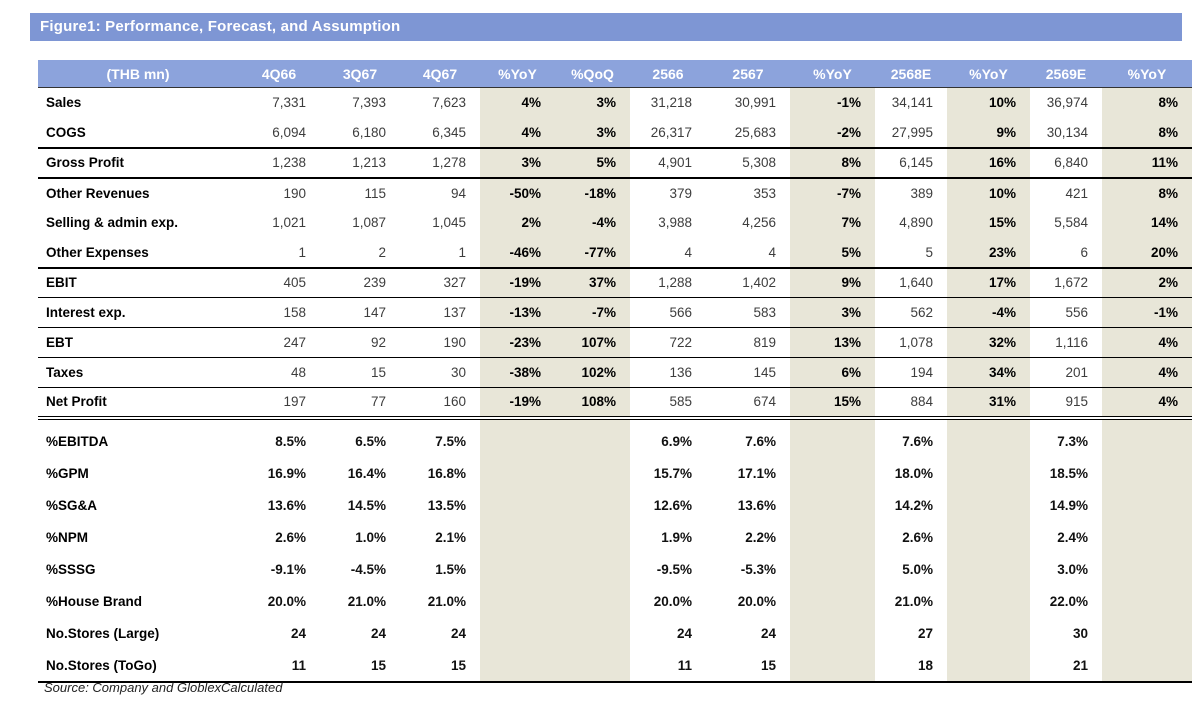 The width and height of the screenshot is (1200, 706). Describe the element at coordinates (925, 633) in the screenshot. I see `value-cell: 27` at that location.